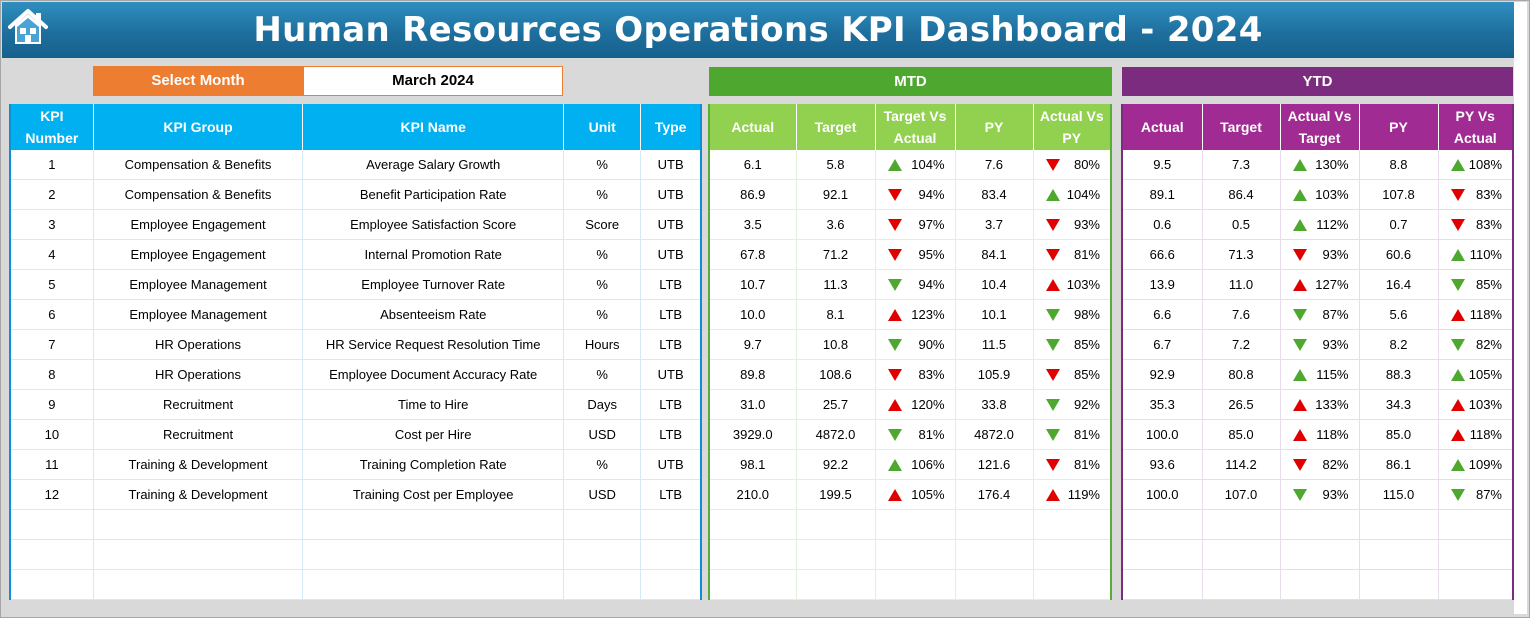 This screenshot has width=1530, height=618. Describe the element at coordinates (931, 254) in the screenshot. I see `mtd-target-vs-actual-cell-value: 95%` at that location.